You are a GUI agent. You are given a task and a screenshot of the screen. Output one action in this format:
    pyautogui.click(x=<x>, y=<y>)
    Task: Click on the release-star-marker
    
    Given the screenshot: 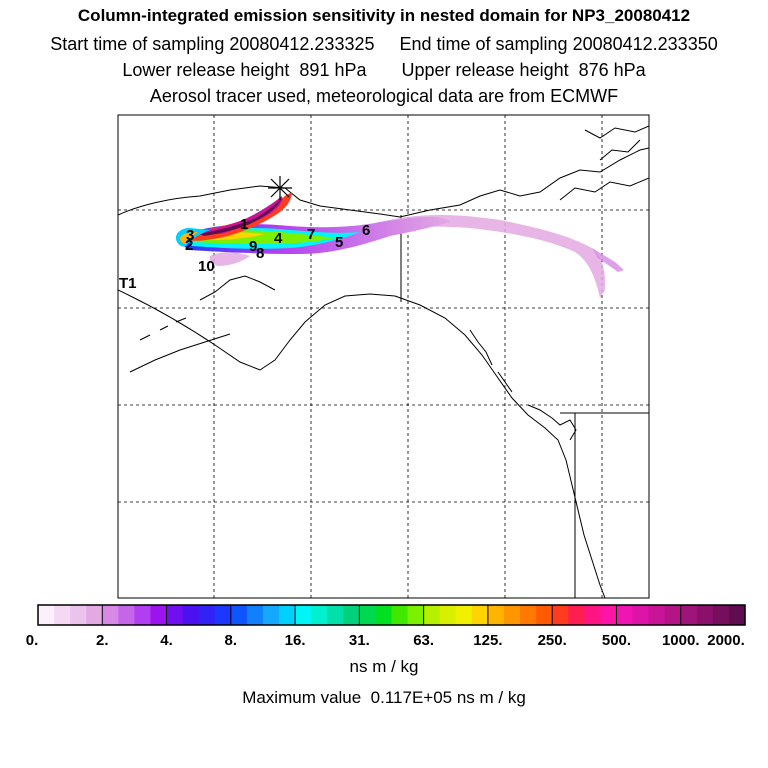 What is the action you would take?
    pyautogui.click(x=280, y=188)
    